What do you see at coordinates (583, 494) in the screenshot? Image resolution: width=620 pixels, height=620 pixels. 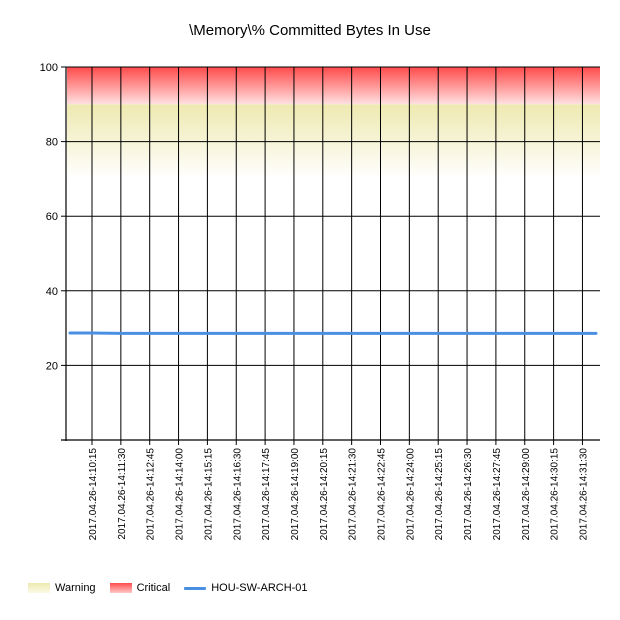 I see `x-tick-label: 2017.04.26-14:31:30` at bounding box center [583, 494].